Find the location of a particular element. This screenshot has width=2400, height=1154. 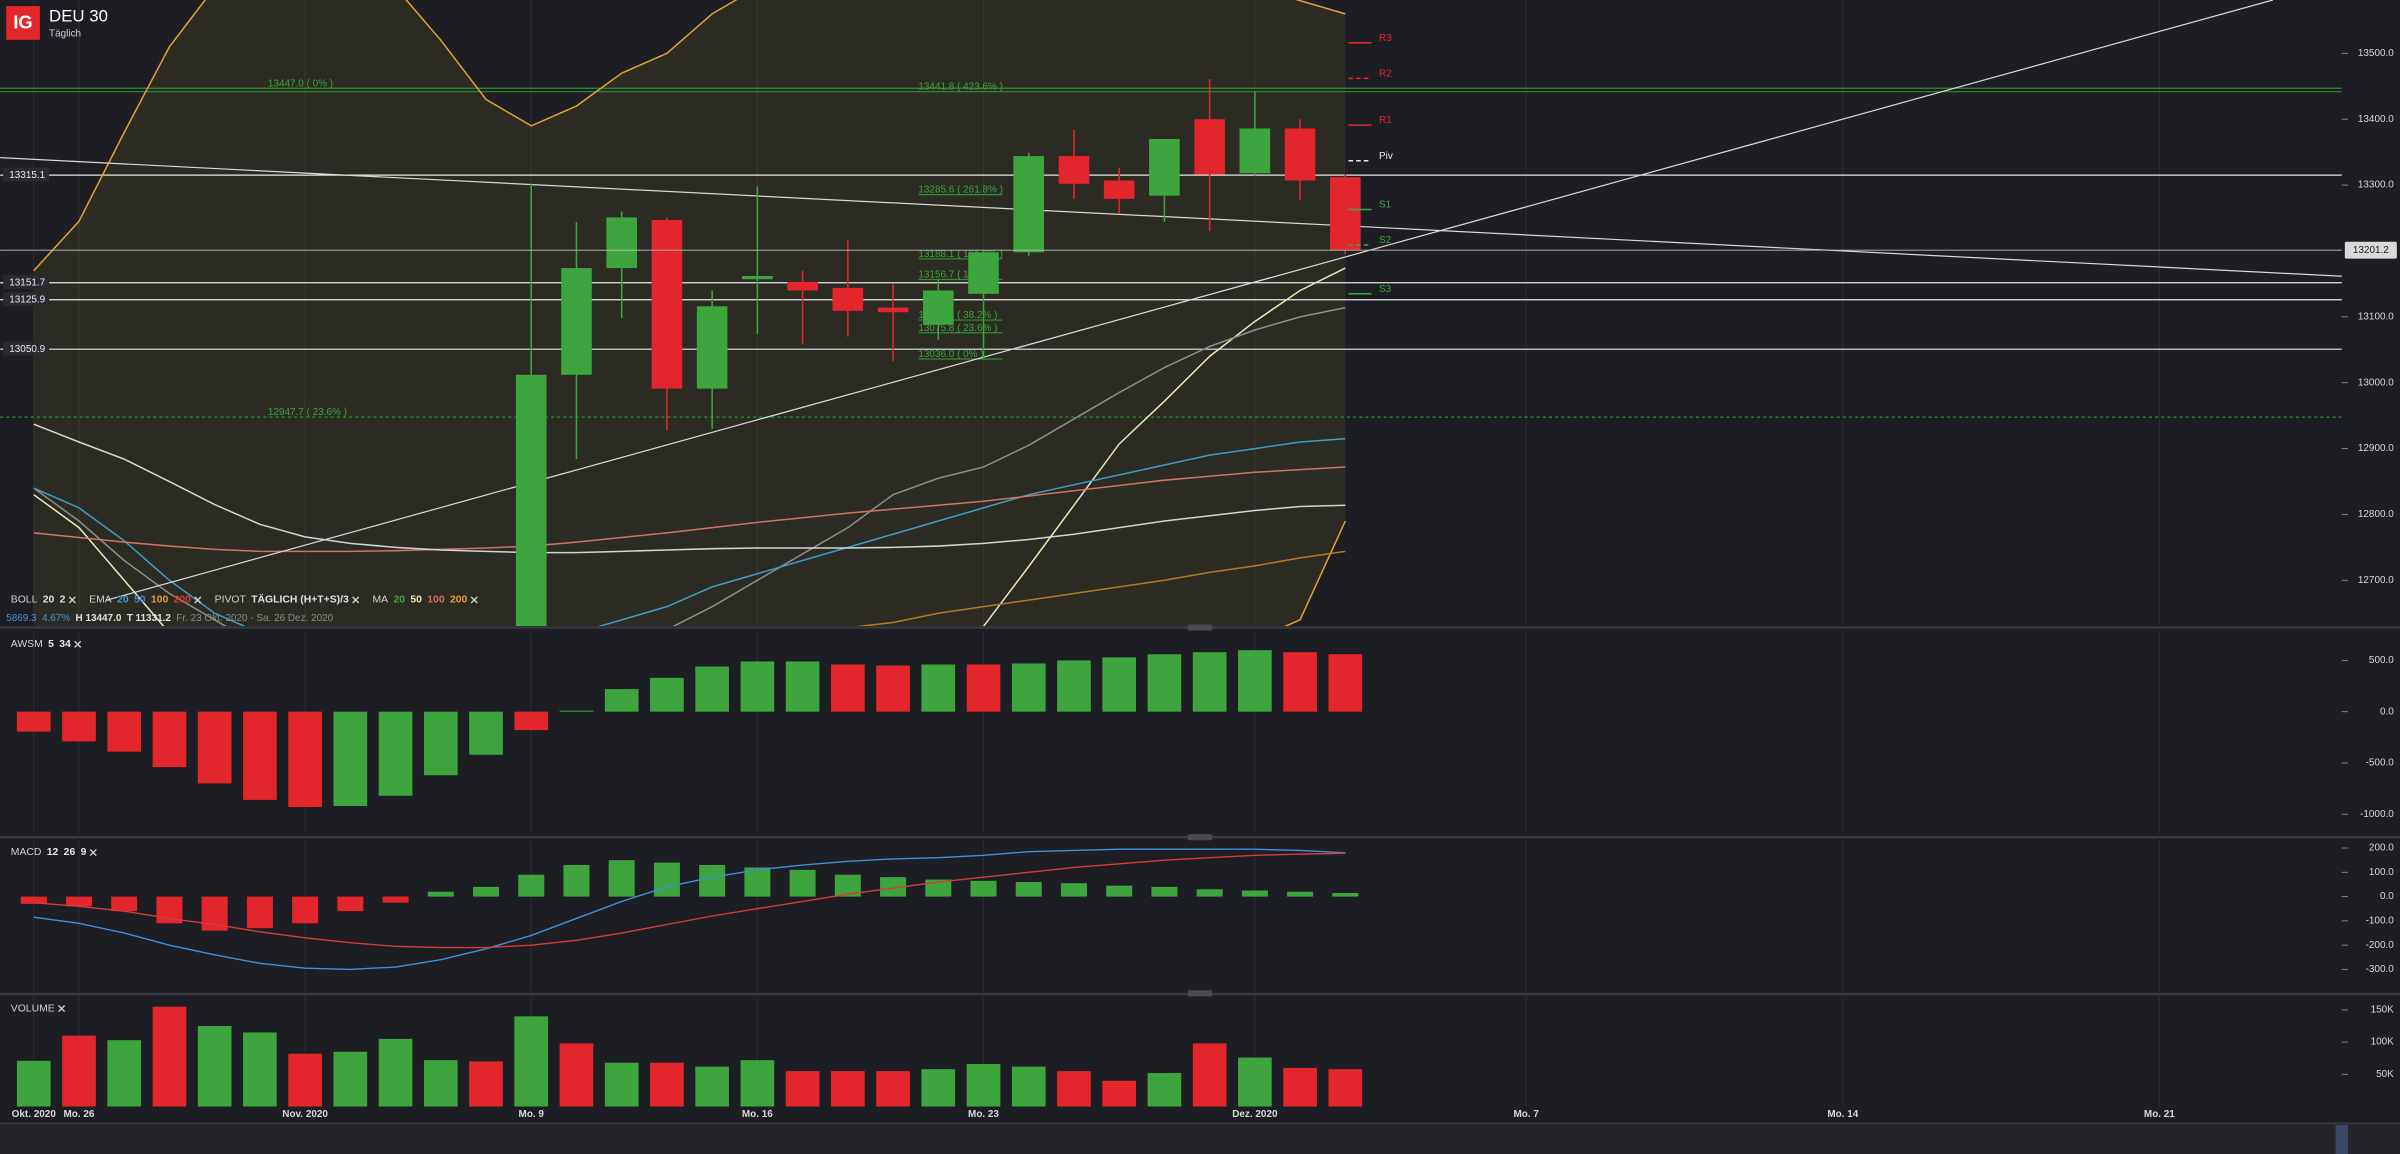

fib-label: 13036.0 ( 0% ) is located at coordinates (950, 354).